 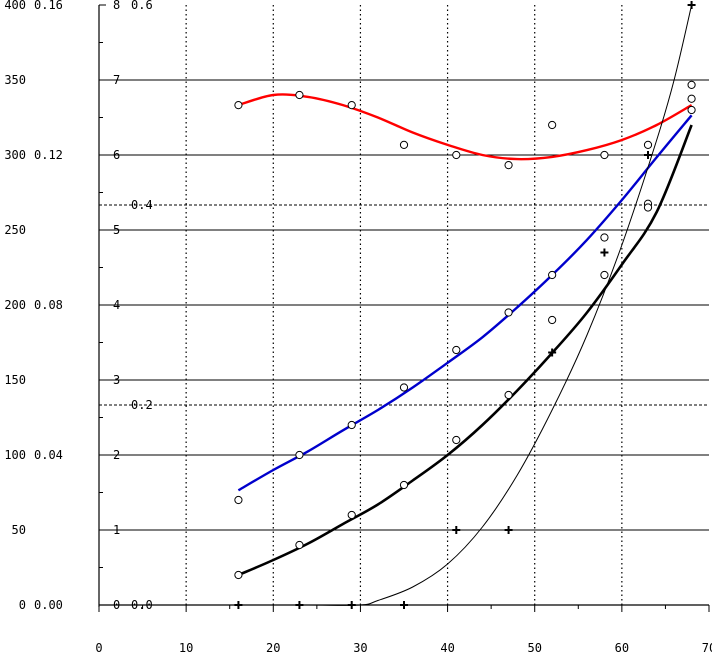 I want to click on y-tick-label-axis-4: 0.4, so click(x=142, y=205).